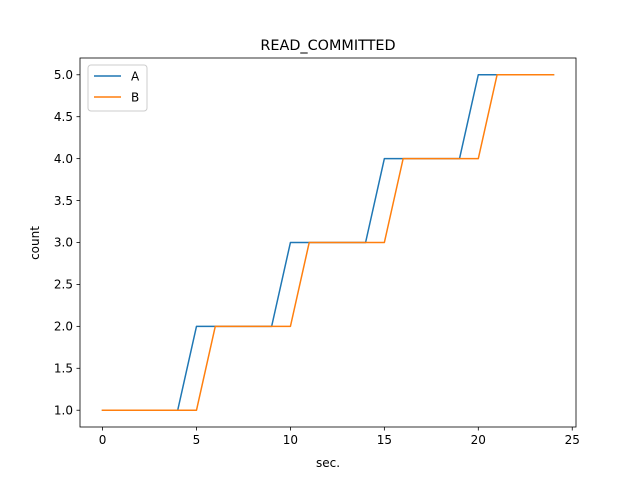 This screenshot has width=640, height=485. Describe the element at coordinates (572, 440) in the screenshot. I see `x-tick-label: 25` at that location.